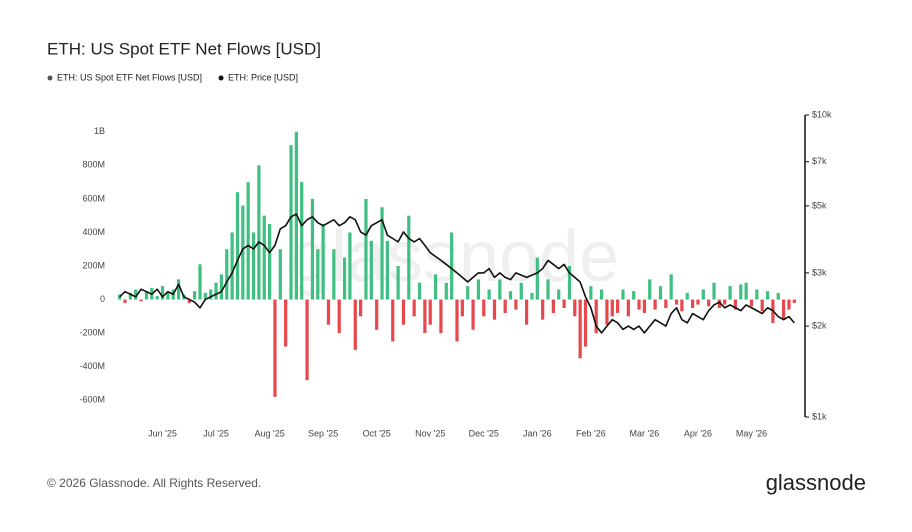 The width and height of the screenshot is (912, 532). Describe the element at coordinates (484, 433) in the screenshot. I see `x-tick-label: Dec '25` at that location.